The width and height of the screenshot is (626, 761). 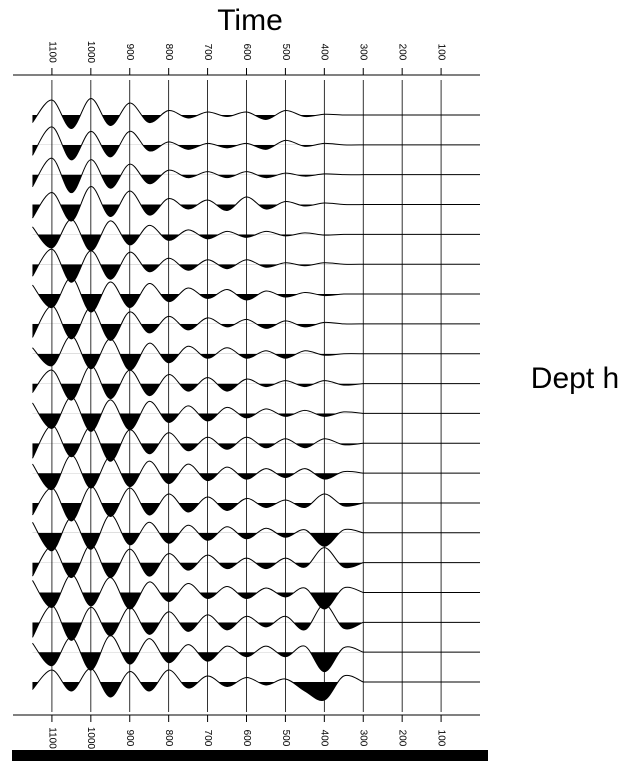 What do you see at coordinates (575, 378) in the screenshot?
I see `axis-label: Dept h` at bounding box center [575, 378].